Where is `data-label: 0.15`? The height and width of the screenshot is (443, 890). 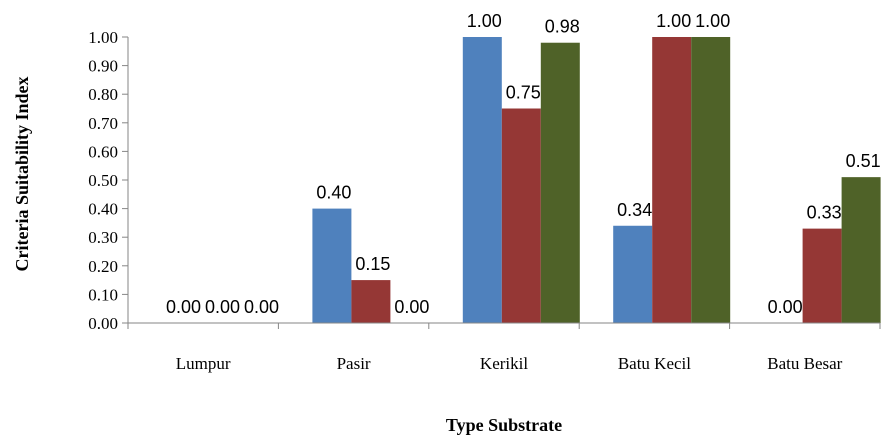
data-label: 0.15 is located at coordinates (372, 264).